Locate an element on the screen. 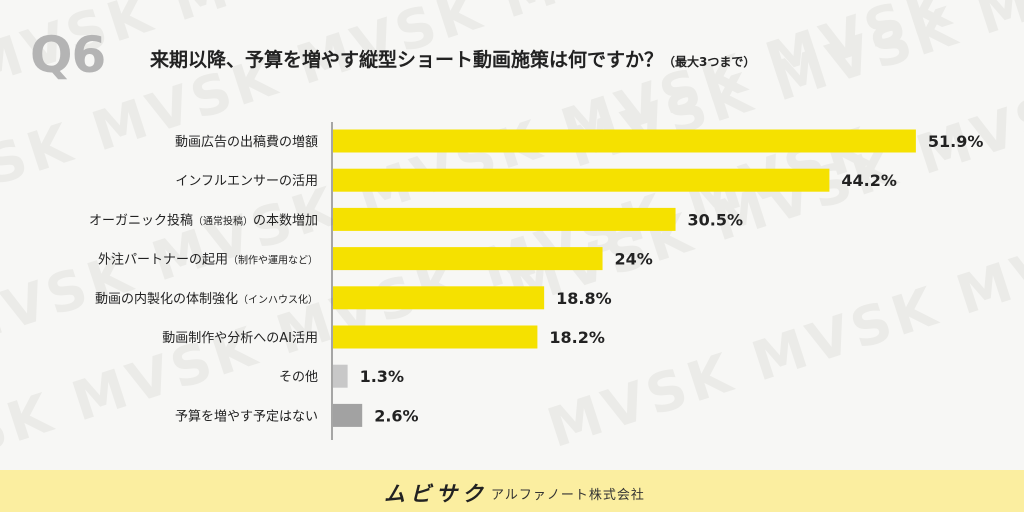  value-label: 51.9% is located at coordinates (956, 141).